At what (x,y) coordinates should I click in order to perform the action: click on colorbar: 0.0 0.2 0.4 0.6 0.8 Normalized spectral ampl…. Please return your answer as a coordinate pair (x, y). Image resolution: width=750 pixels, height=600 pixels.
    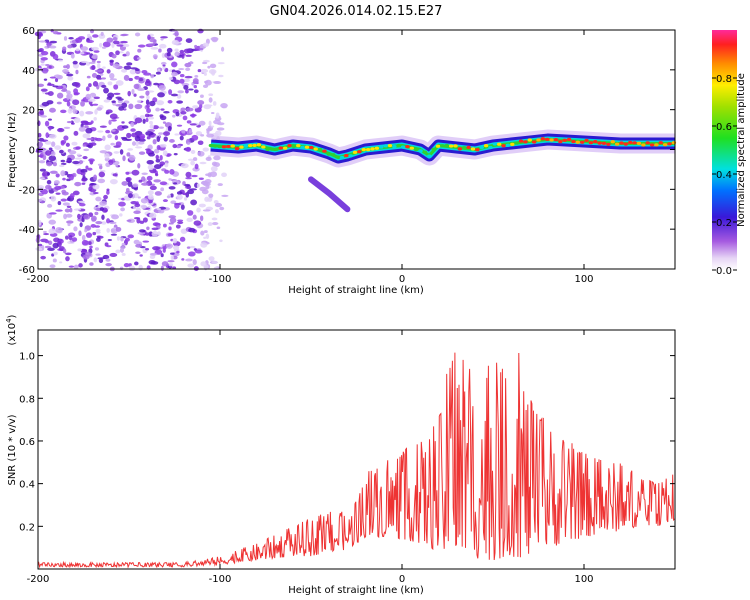
    Looking at the image, I should click on (729, 153).